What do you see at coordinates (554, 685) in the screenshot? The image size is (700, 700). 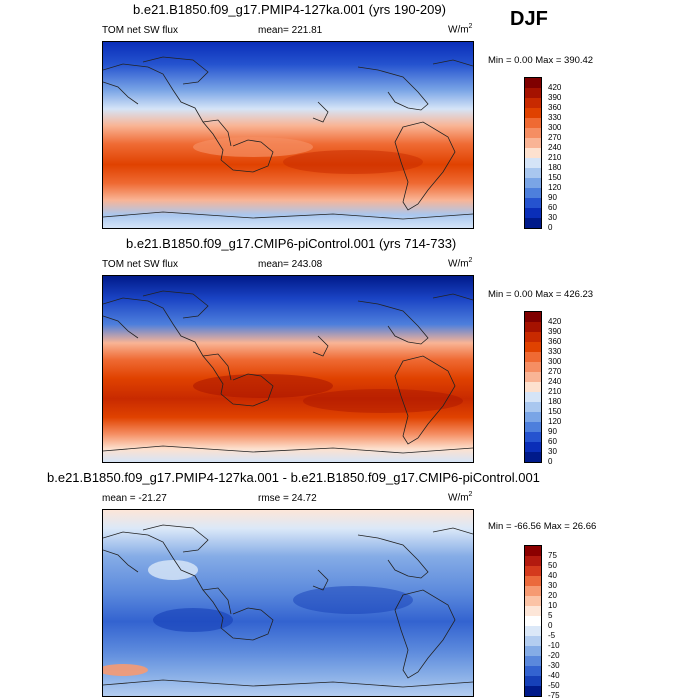 I see `colorbar-tick-label: -50` at bounding box center [554, 685].